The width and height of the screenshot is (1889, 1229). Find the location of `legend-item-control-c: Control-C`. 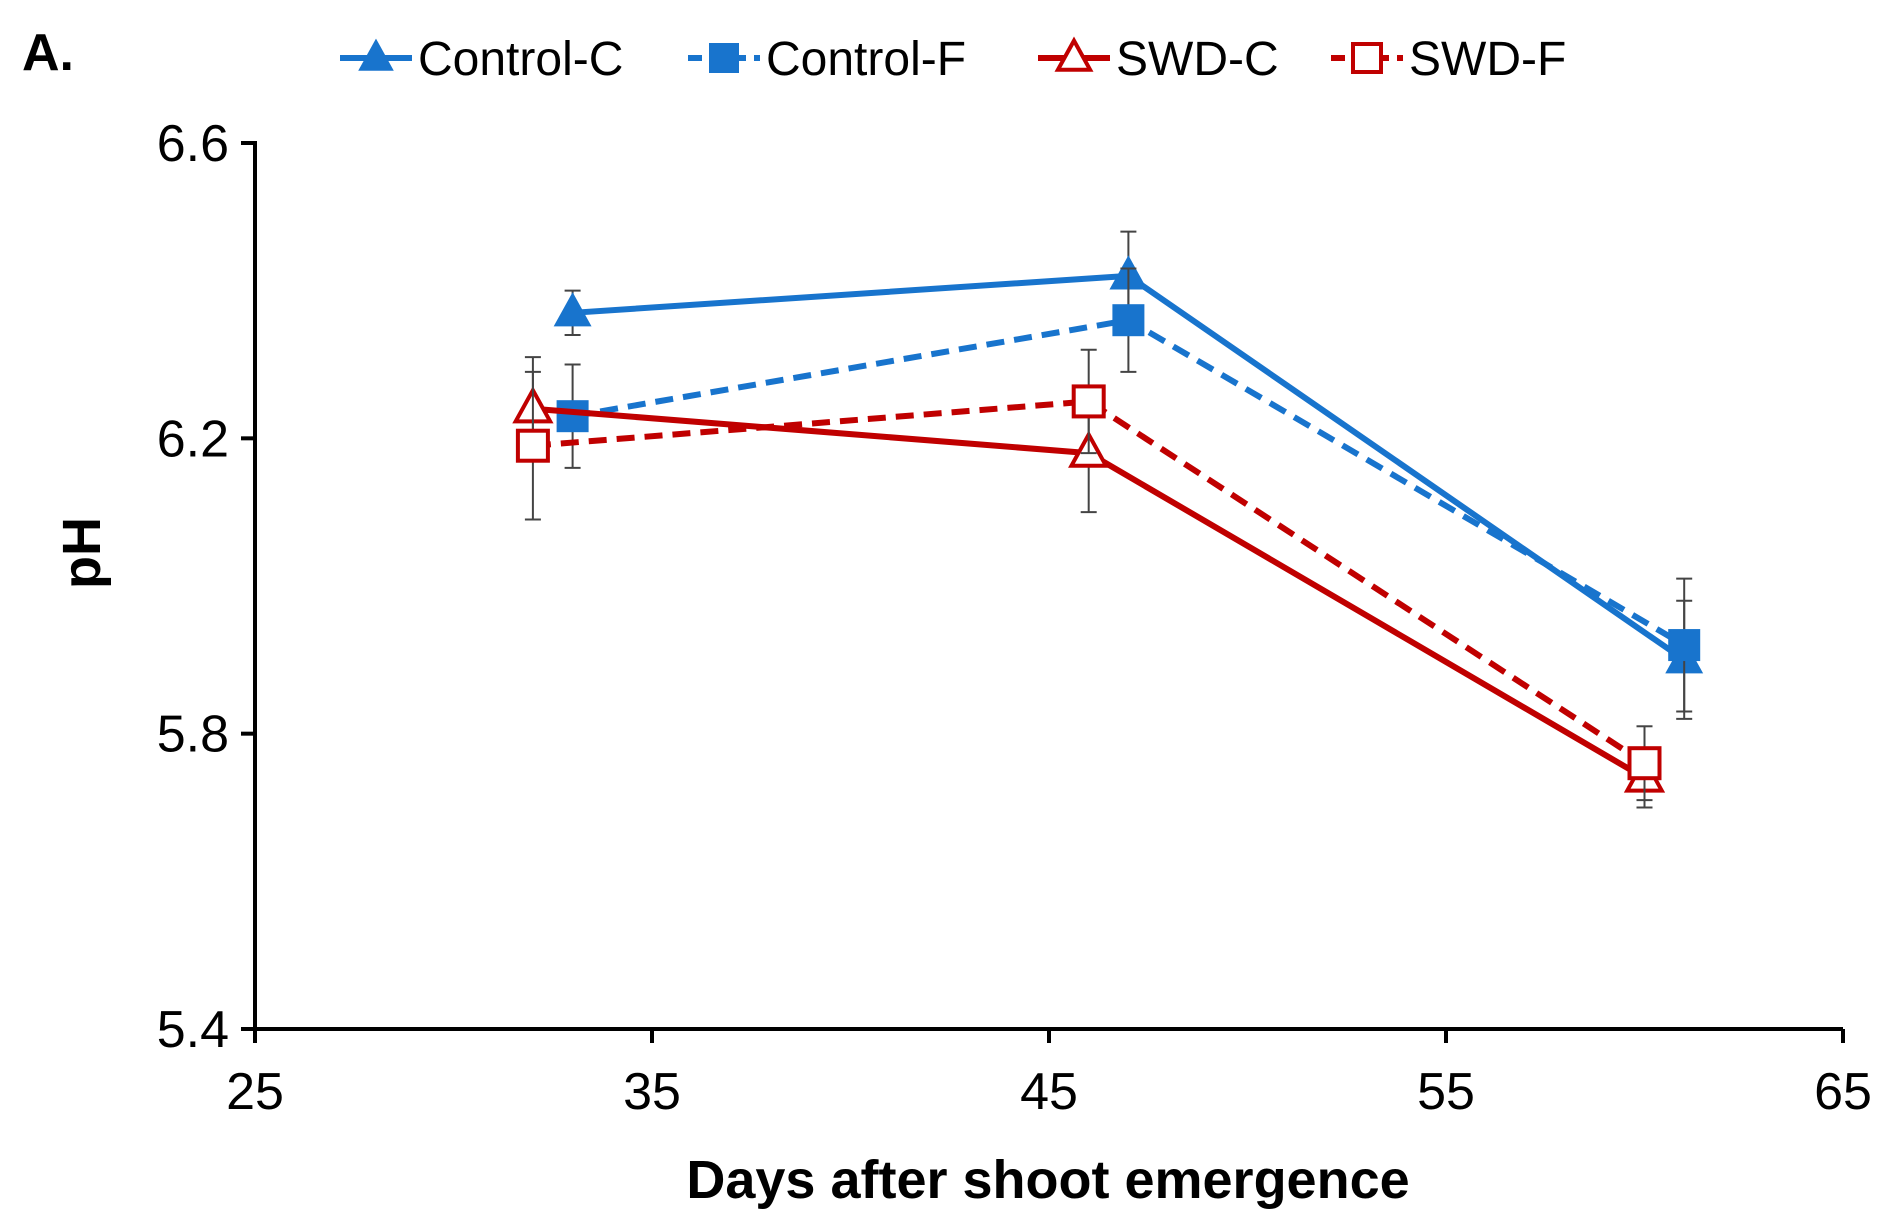

legend-item-control-c: Control-C is located at coordinates (481, 59).